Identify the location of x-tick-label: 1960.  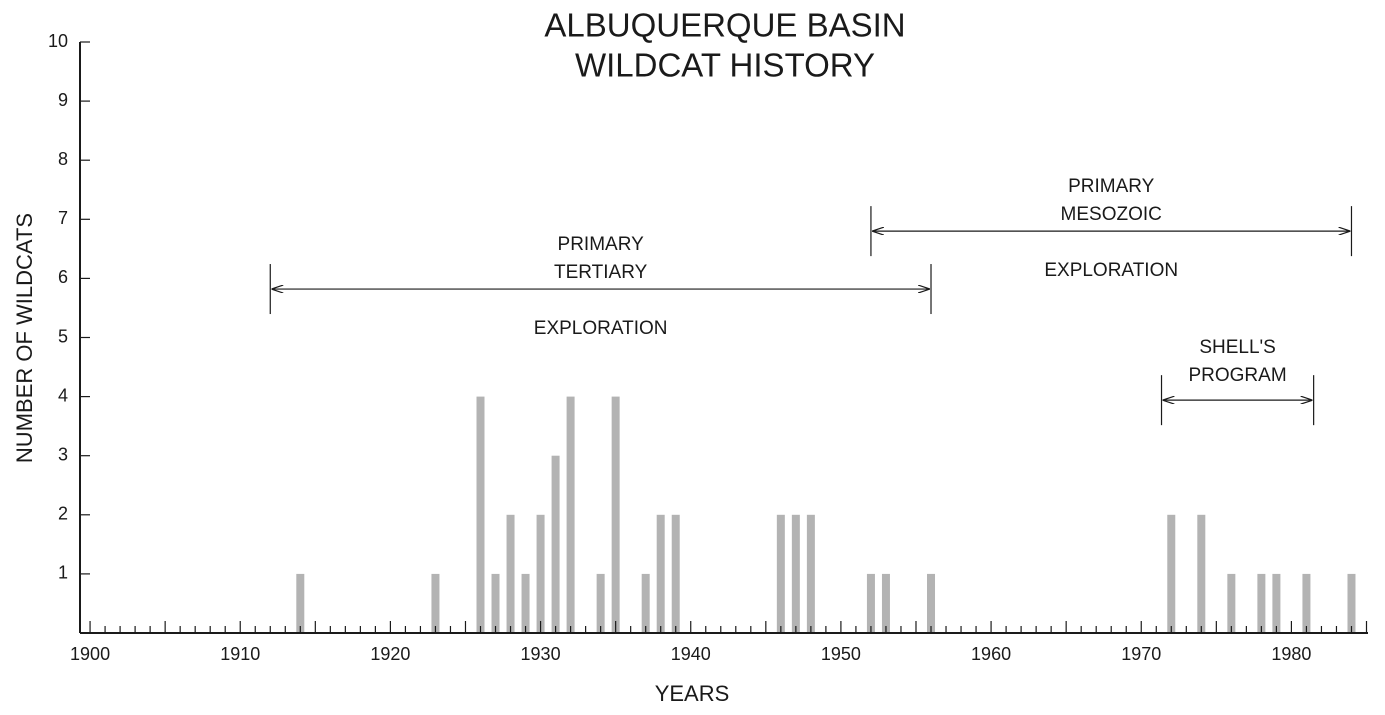
(991, 654).